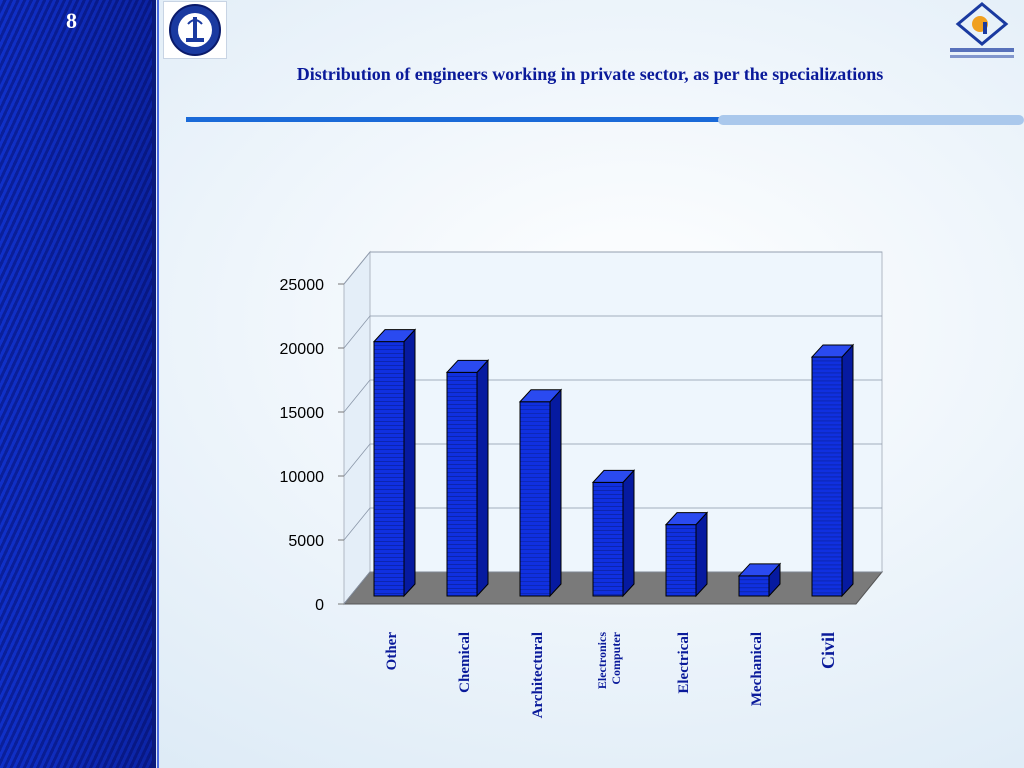 This screenshot has width=1024, height=768. I want to click on y-tick-label: 20000, so click(302, 349).